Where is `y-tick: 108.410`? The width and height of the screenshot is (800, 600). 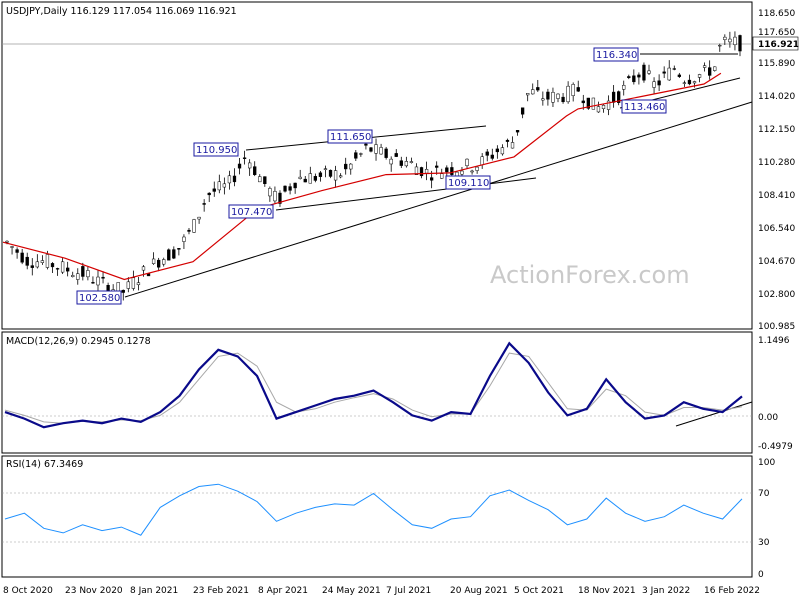 y-tick: 108.410 is located at coordinates (776, 196).